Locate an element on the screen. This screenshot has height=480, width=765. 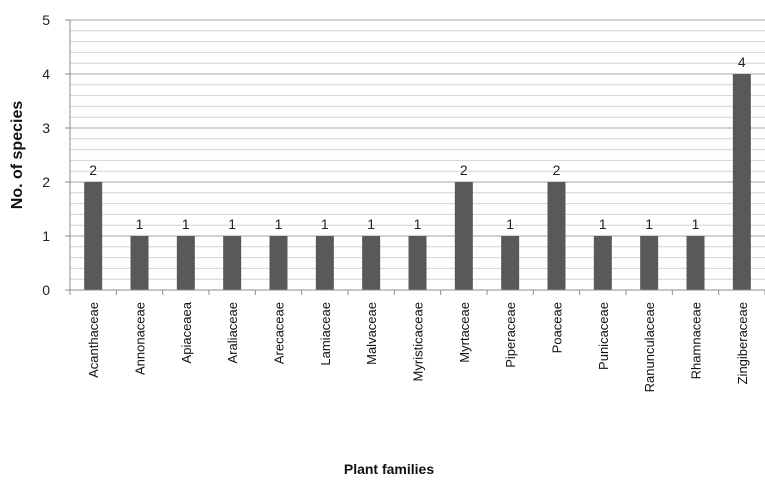
data-label: 4 is located at coordinates (742, 62).